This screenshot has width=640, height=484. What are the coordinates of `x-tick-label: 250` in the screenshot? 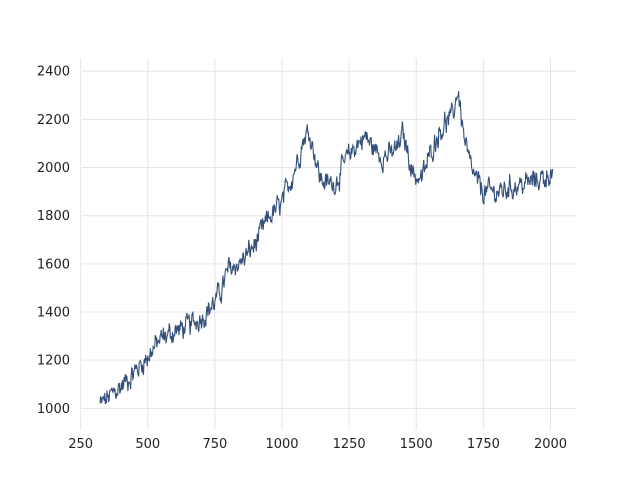 It's located at (80, 444).